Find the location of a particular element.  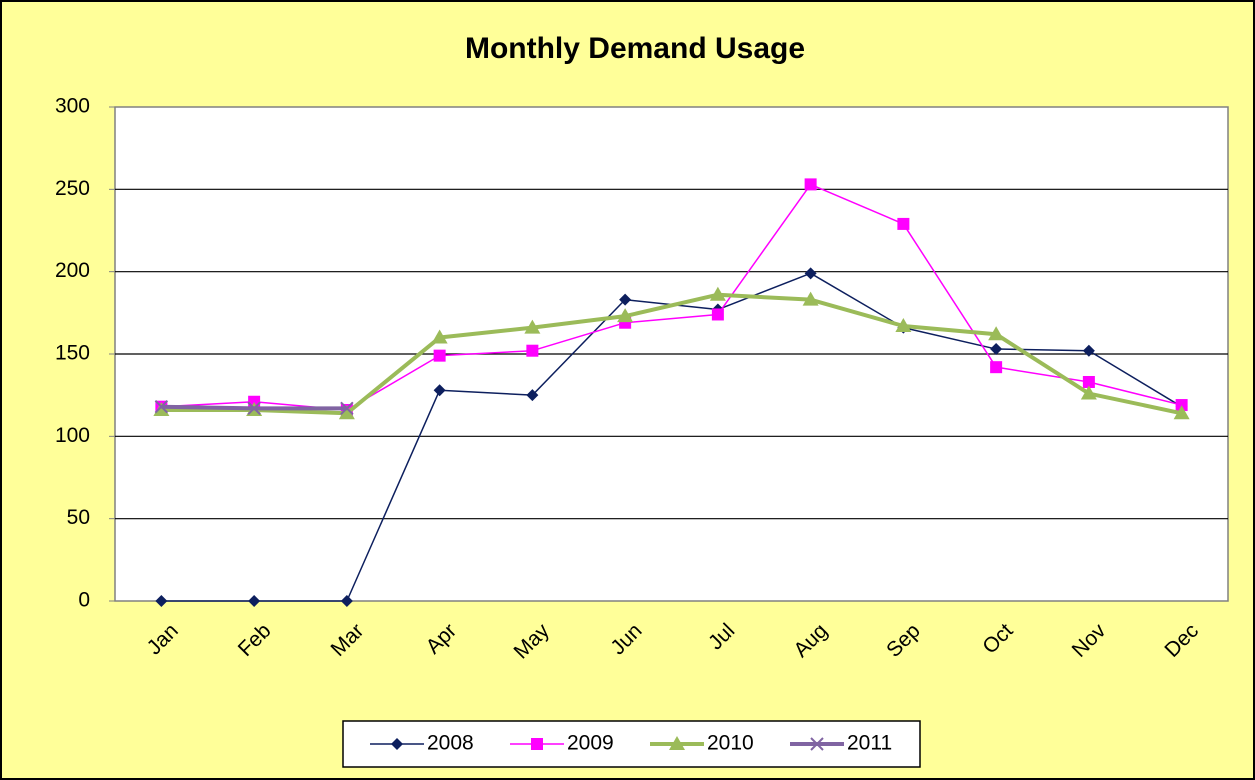

legend-label: 2010 is located at coordinates (730, 743).